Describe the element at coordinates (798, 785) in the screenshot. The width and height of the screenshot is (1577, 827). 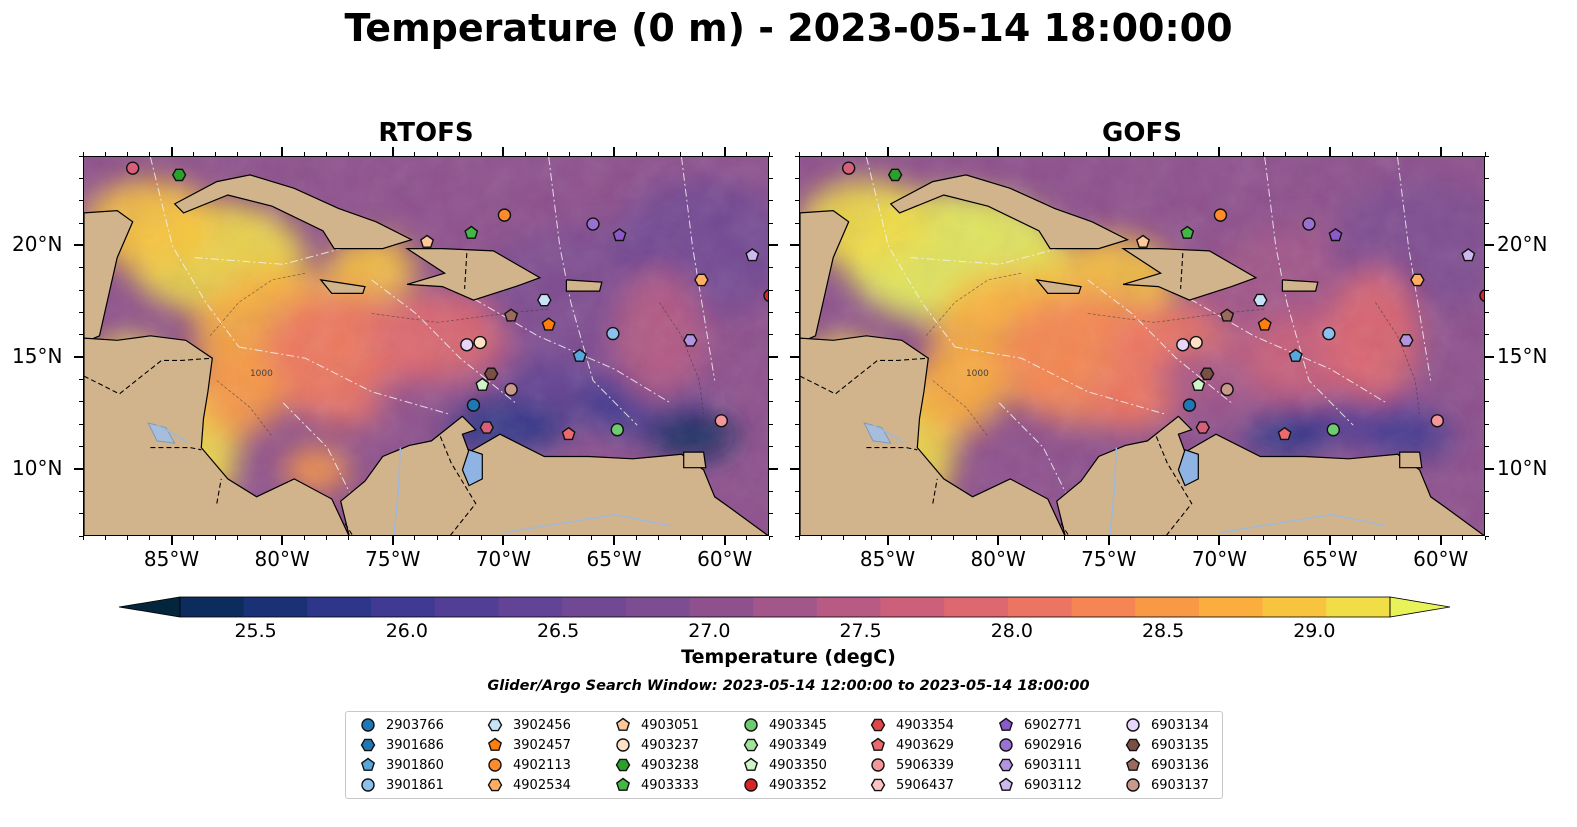
I see `legend-label: 4903352` at that location.